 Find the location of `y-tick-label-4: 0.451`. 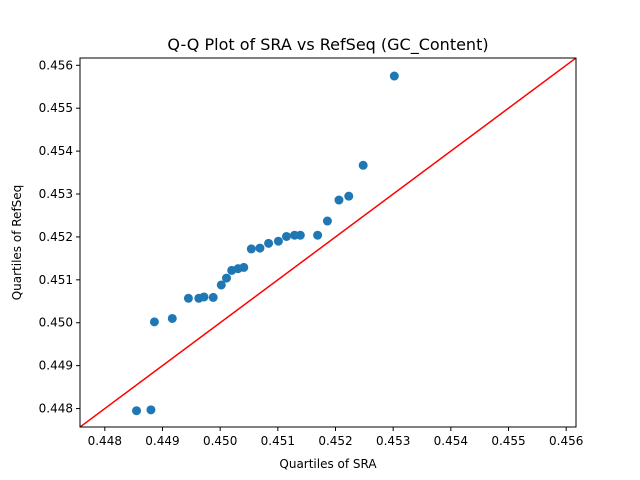

y-tick-label-4: 0.451 is located at coordinates (56, 280).